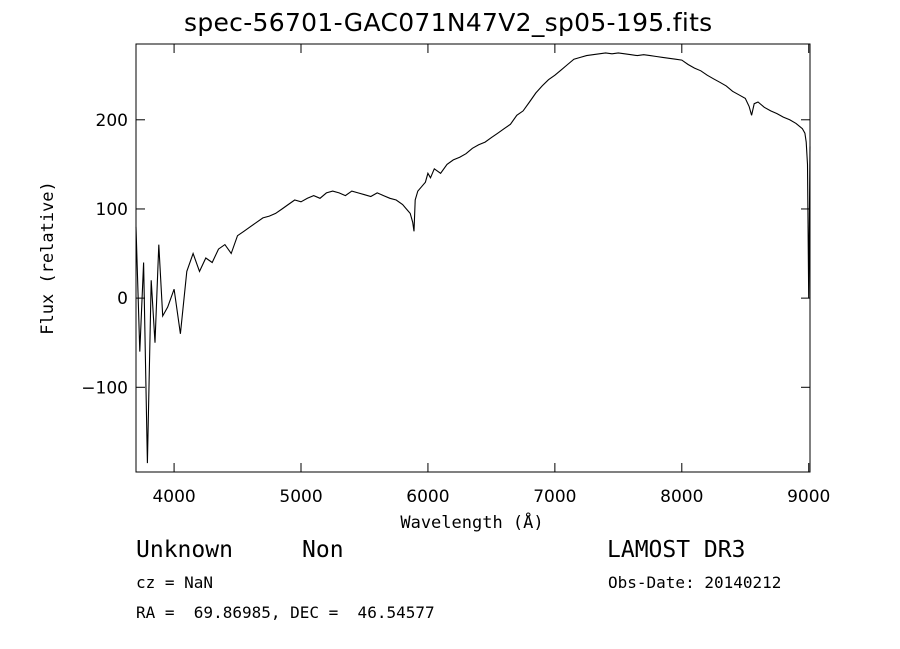 This screenshot has height=649, width=900. I want to click on x-tick-label: 8000, so click(681, 497).